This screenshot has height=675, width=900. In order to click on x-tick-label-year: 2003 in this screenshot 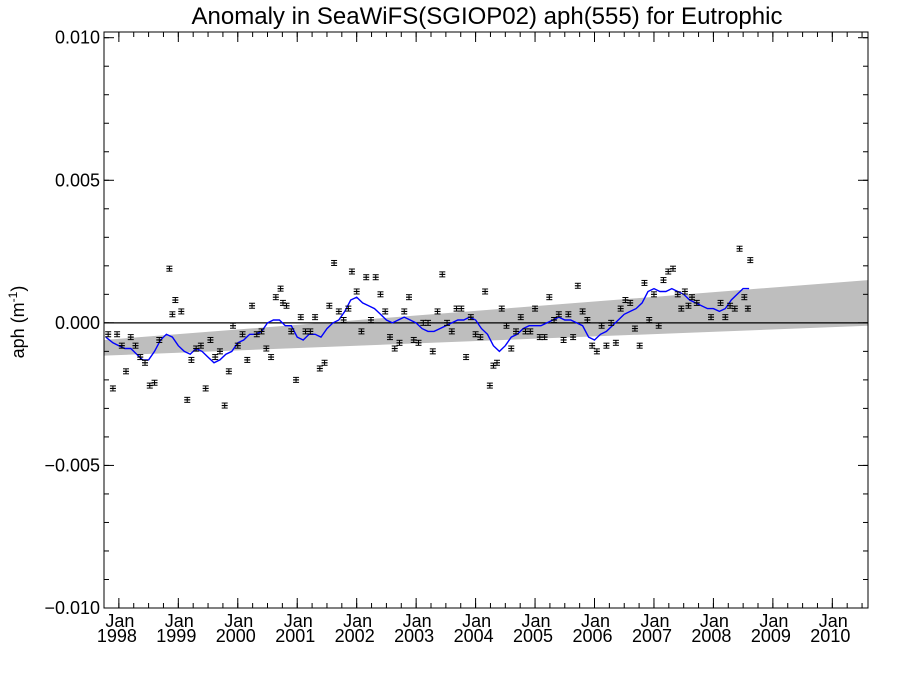, I will do `click(414, 636)`.